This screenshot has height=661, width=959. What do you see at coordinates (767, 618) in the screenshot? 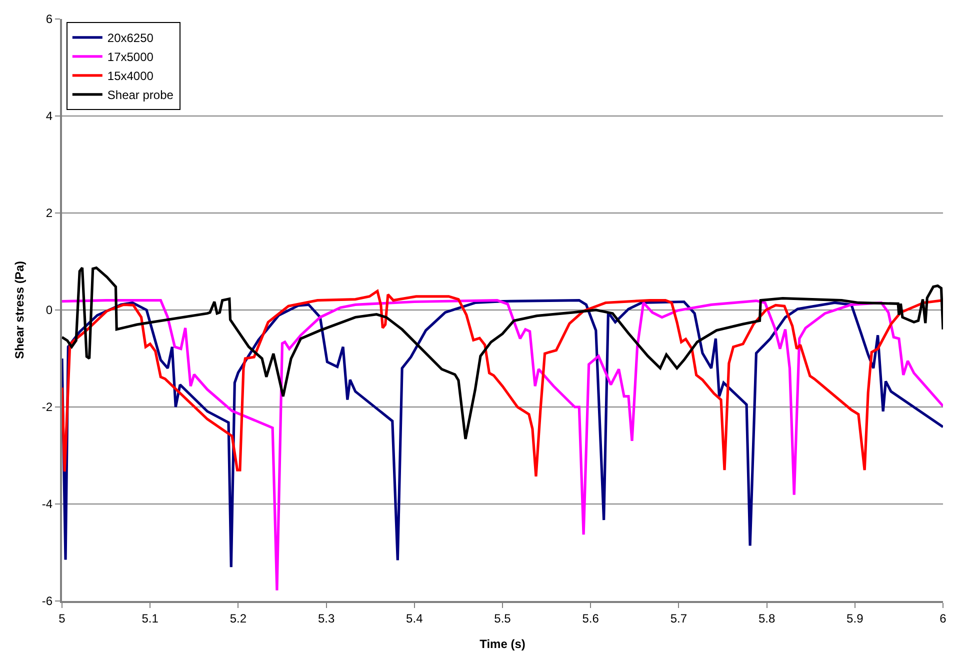
I see `x-tick-label: 5.8` at bounding box center [767, 618].